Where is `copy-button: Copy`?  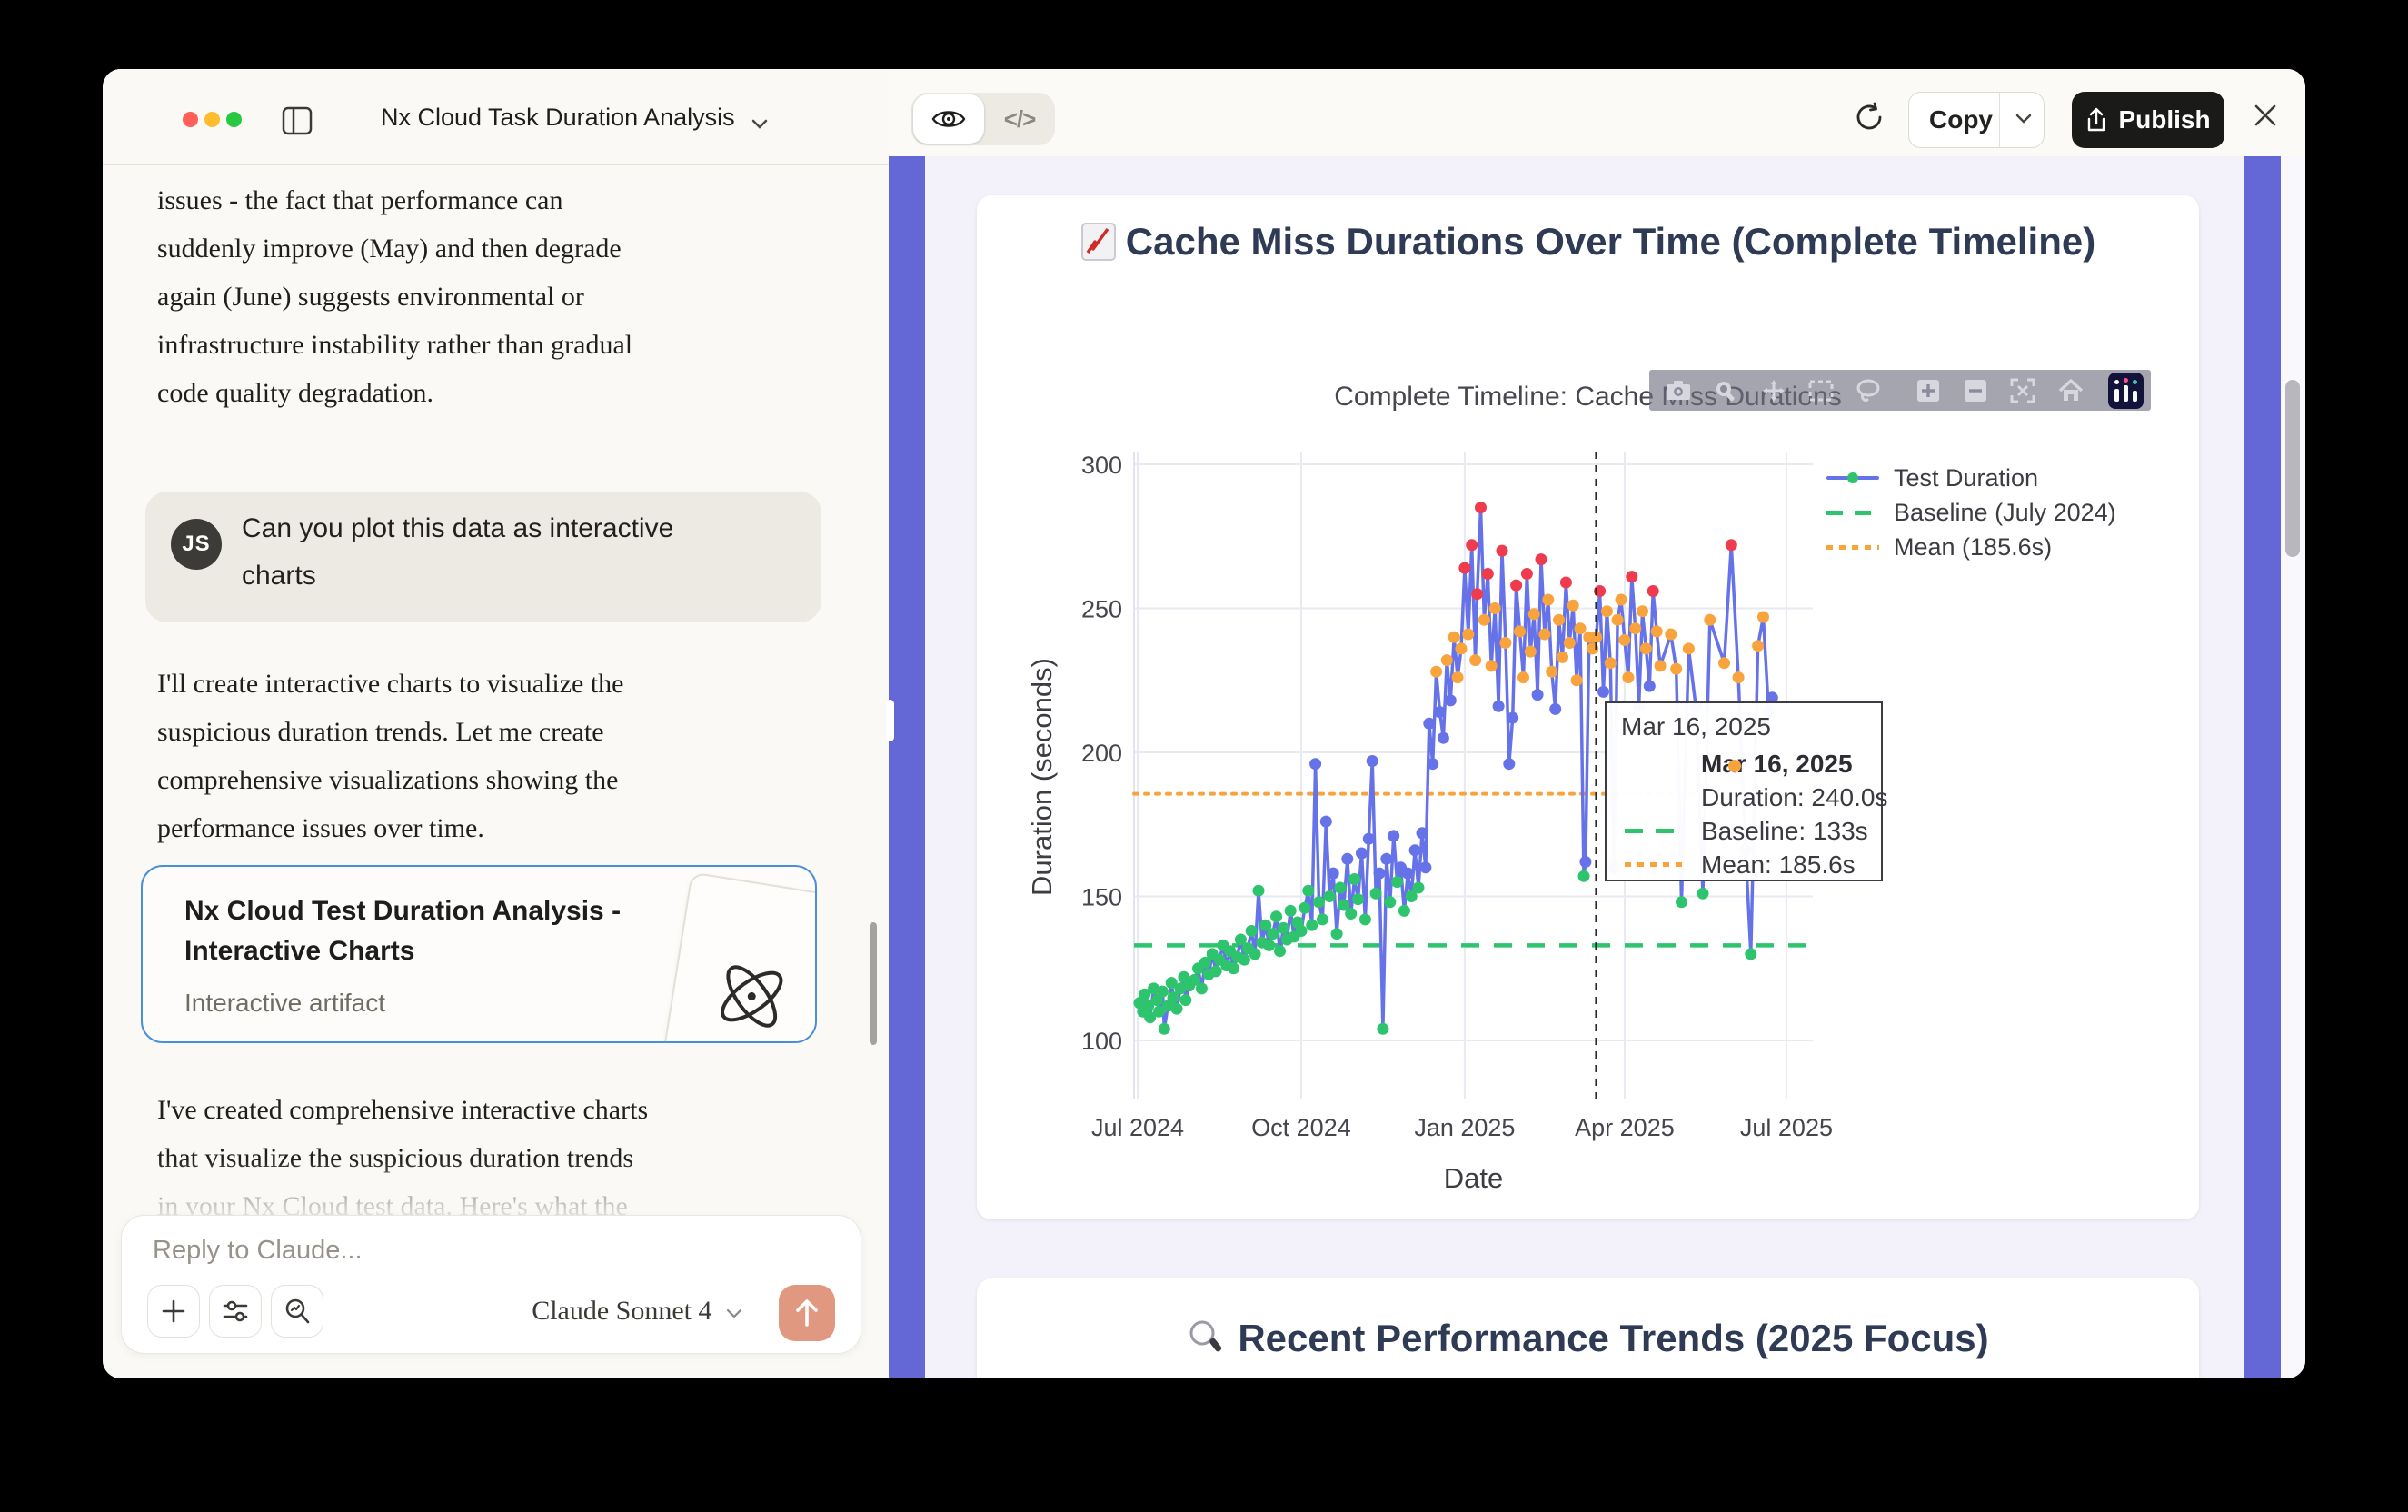 copy-button: Copy is located at coordinates (1977, 120).